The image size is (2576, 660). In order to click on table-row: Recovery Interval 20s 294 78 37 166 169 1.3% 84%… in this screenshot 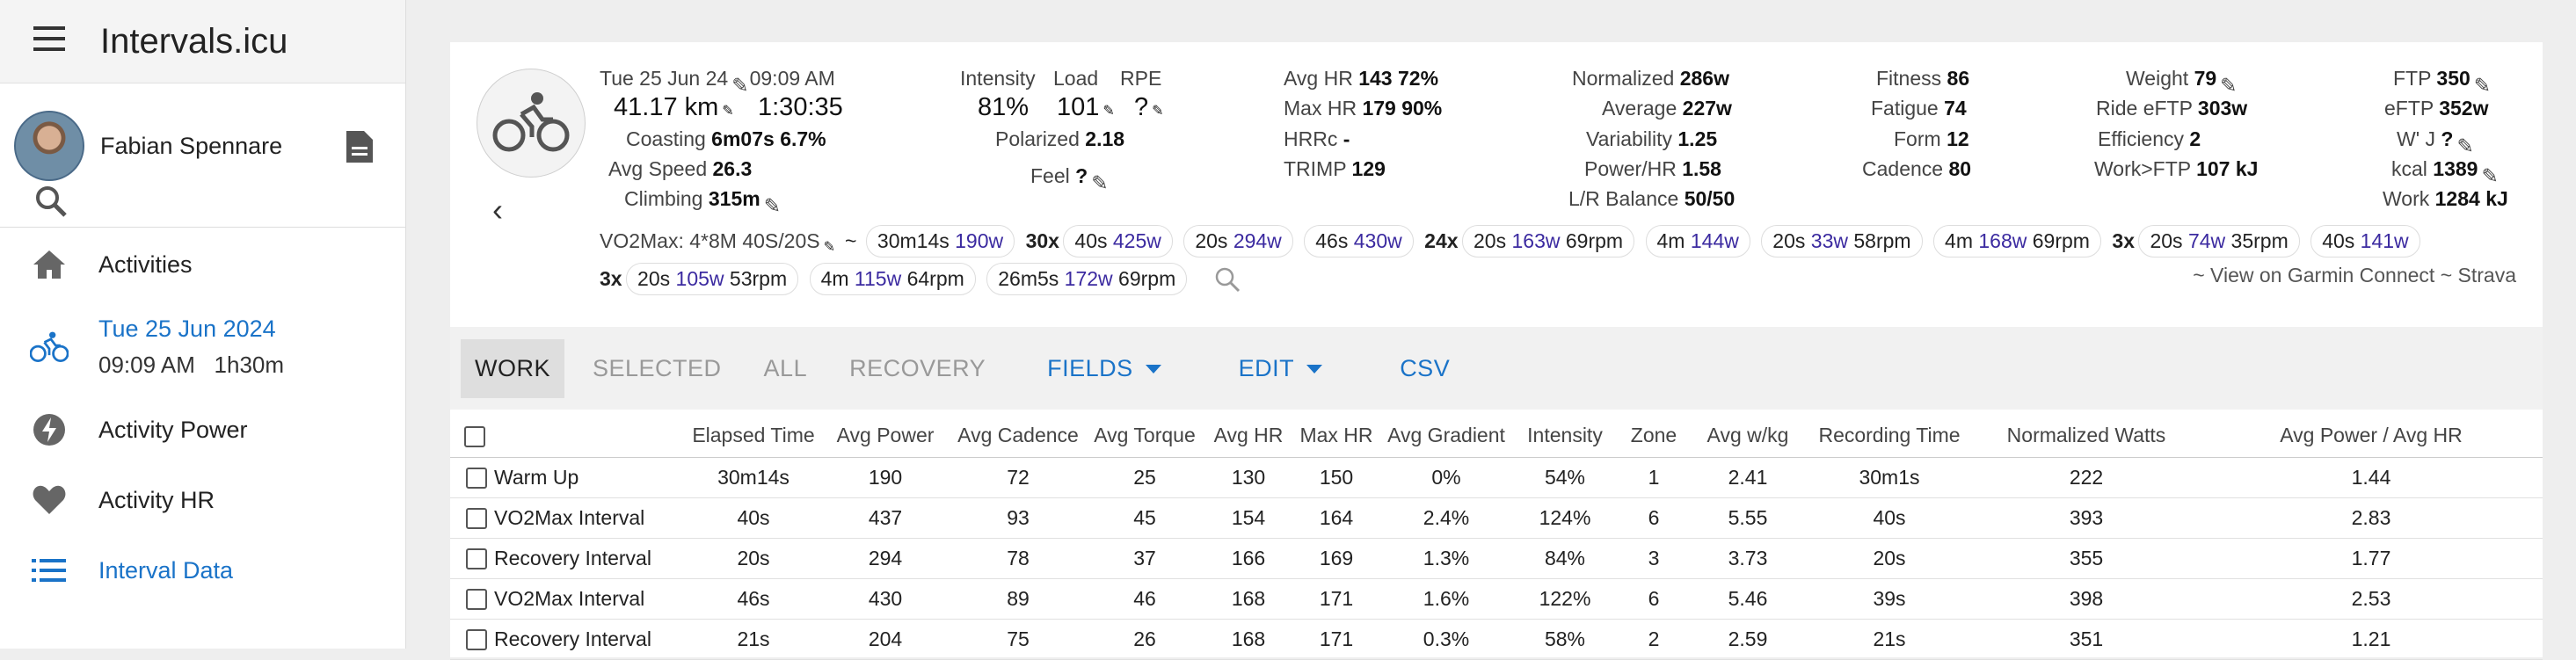, I will do `click(1496, 558)`.